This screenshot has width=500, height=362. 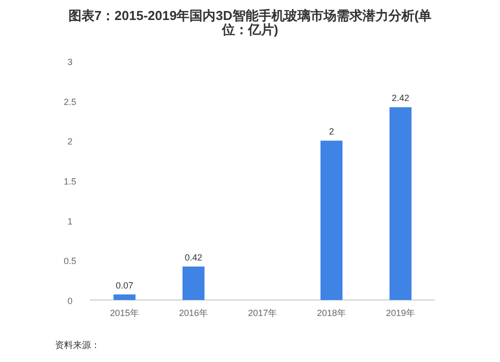 What do you see at coordinates (331, 131) in the screenshot?
I see `data-label: 2` at bounding box center [331, 131].